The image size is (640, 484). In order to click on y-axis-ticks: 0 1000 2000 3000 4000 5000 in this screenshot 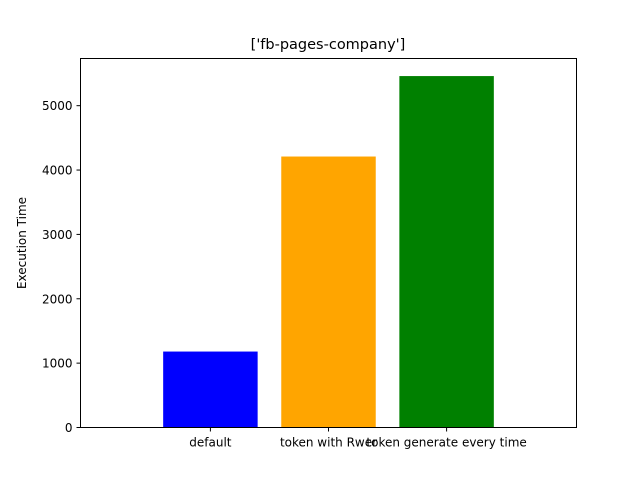, I will do `click(61, 267)`.